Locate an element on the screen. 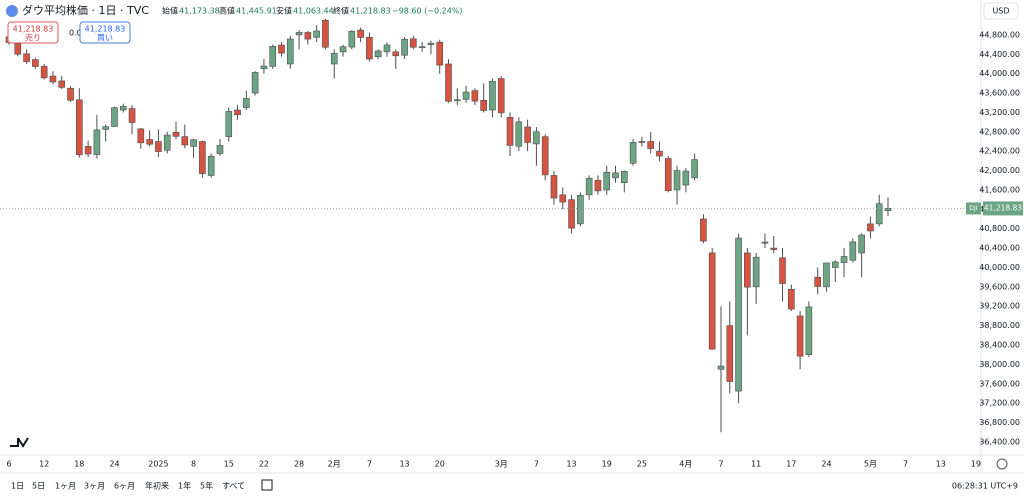 The image size is (1024, 501). symbol-tag-label: DJI is located at coordinates (973, 208).